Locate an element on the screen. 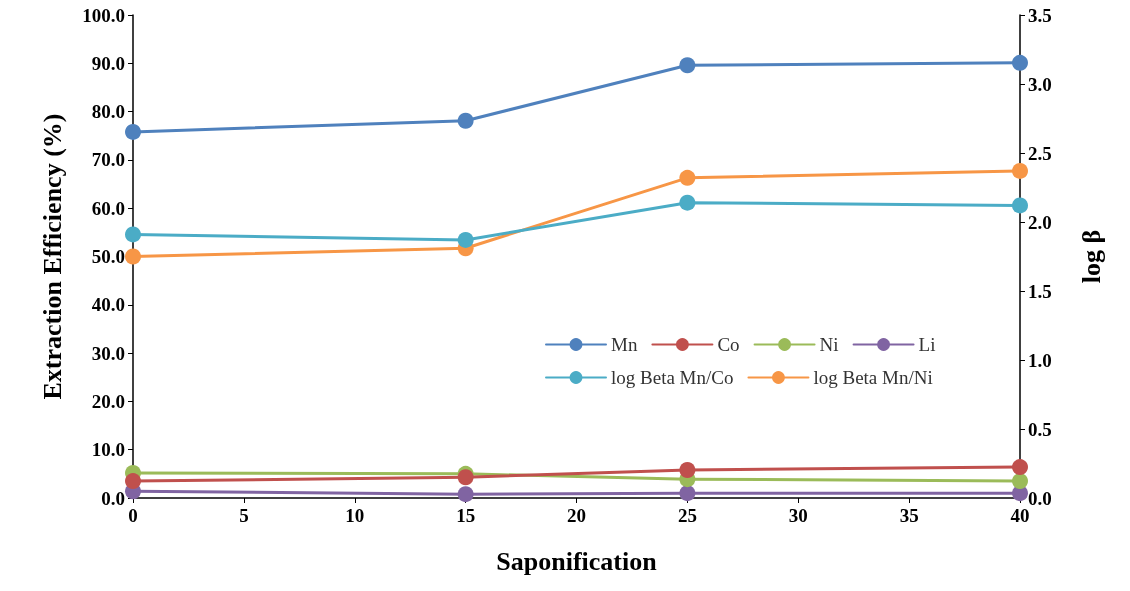 The width and height of the screenshot is (1130, 591). y-tick-label: 10.0 is located at coordinates (108, 450).